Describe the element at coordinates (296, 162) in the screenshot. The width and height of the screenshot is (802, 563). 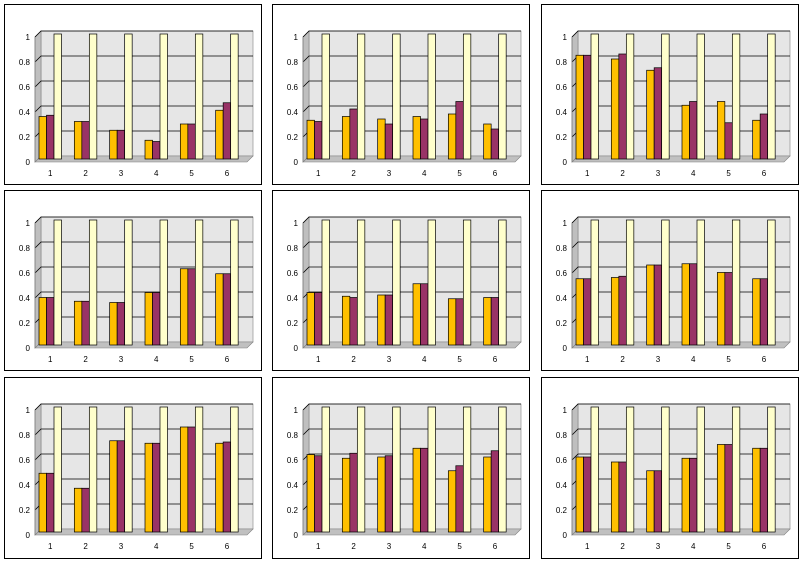
I see `y-tick-label: 0` at that location.